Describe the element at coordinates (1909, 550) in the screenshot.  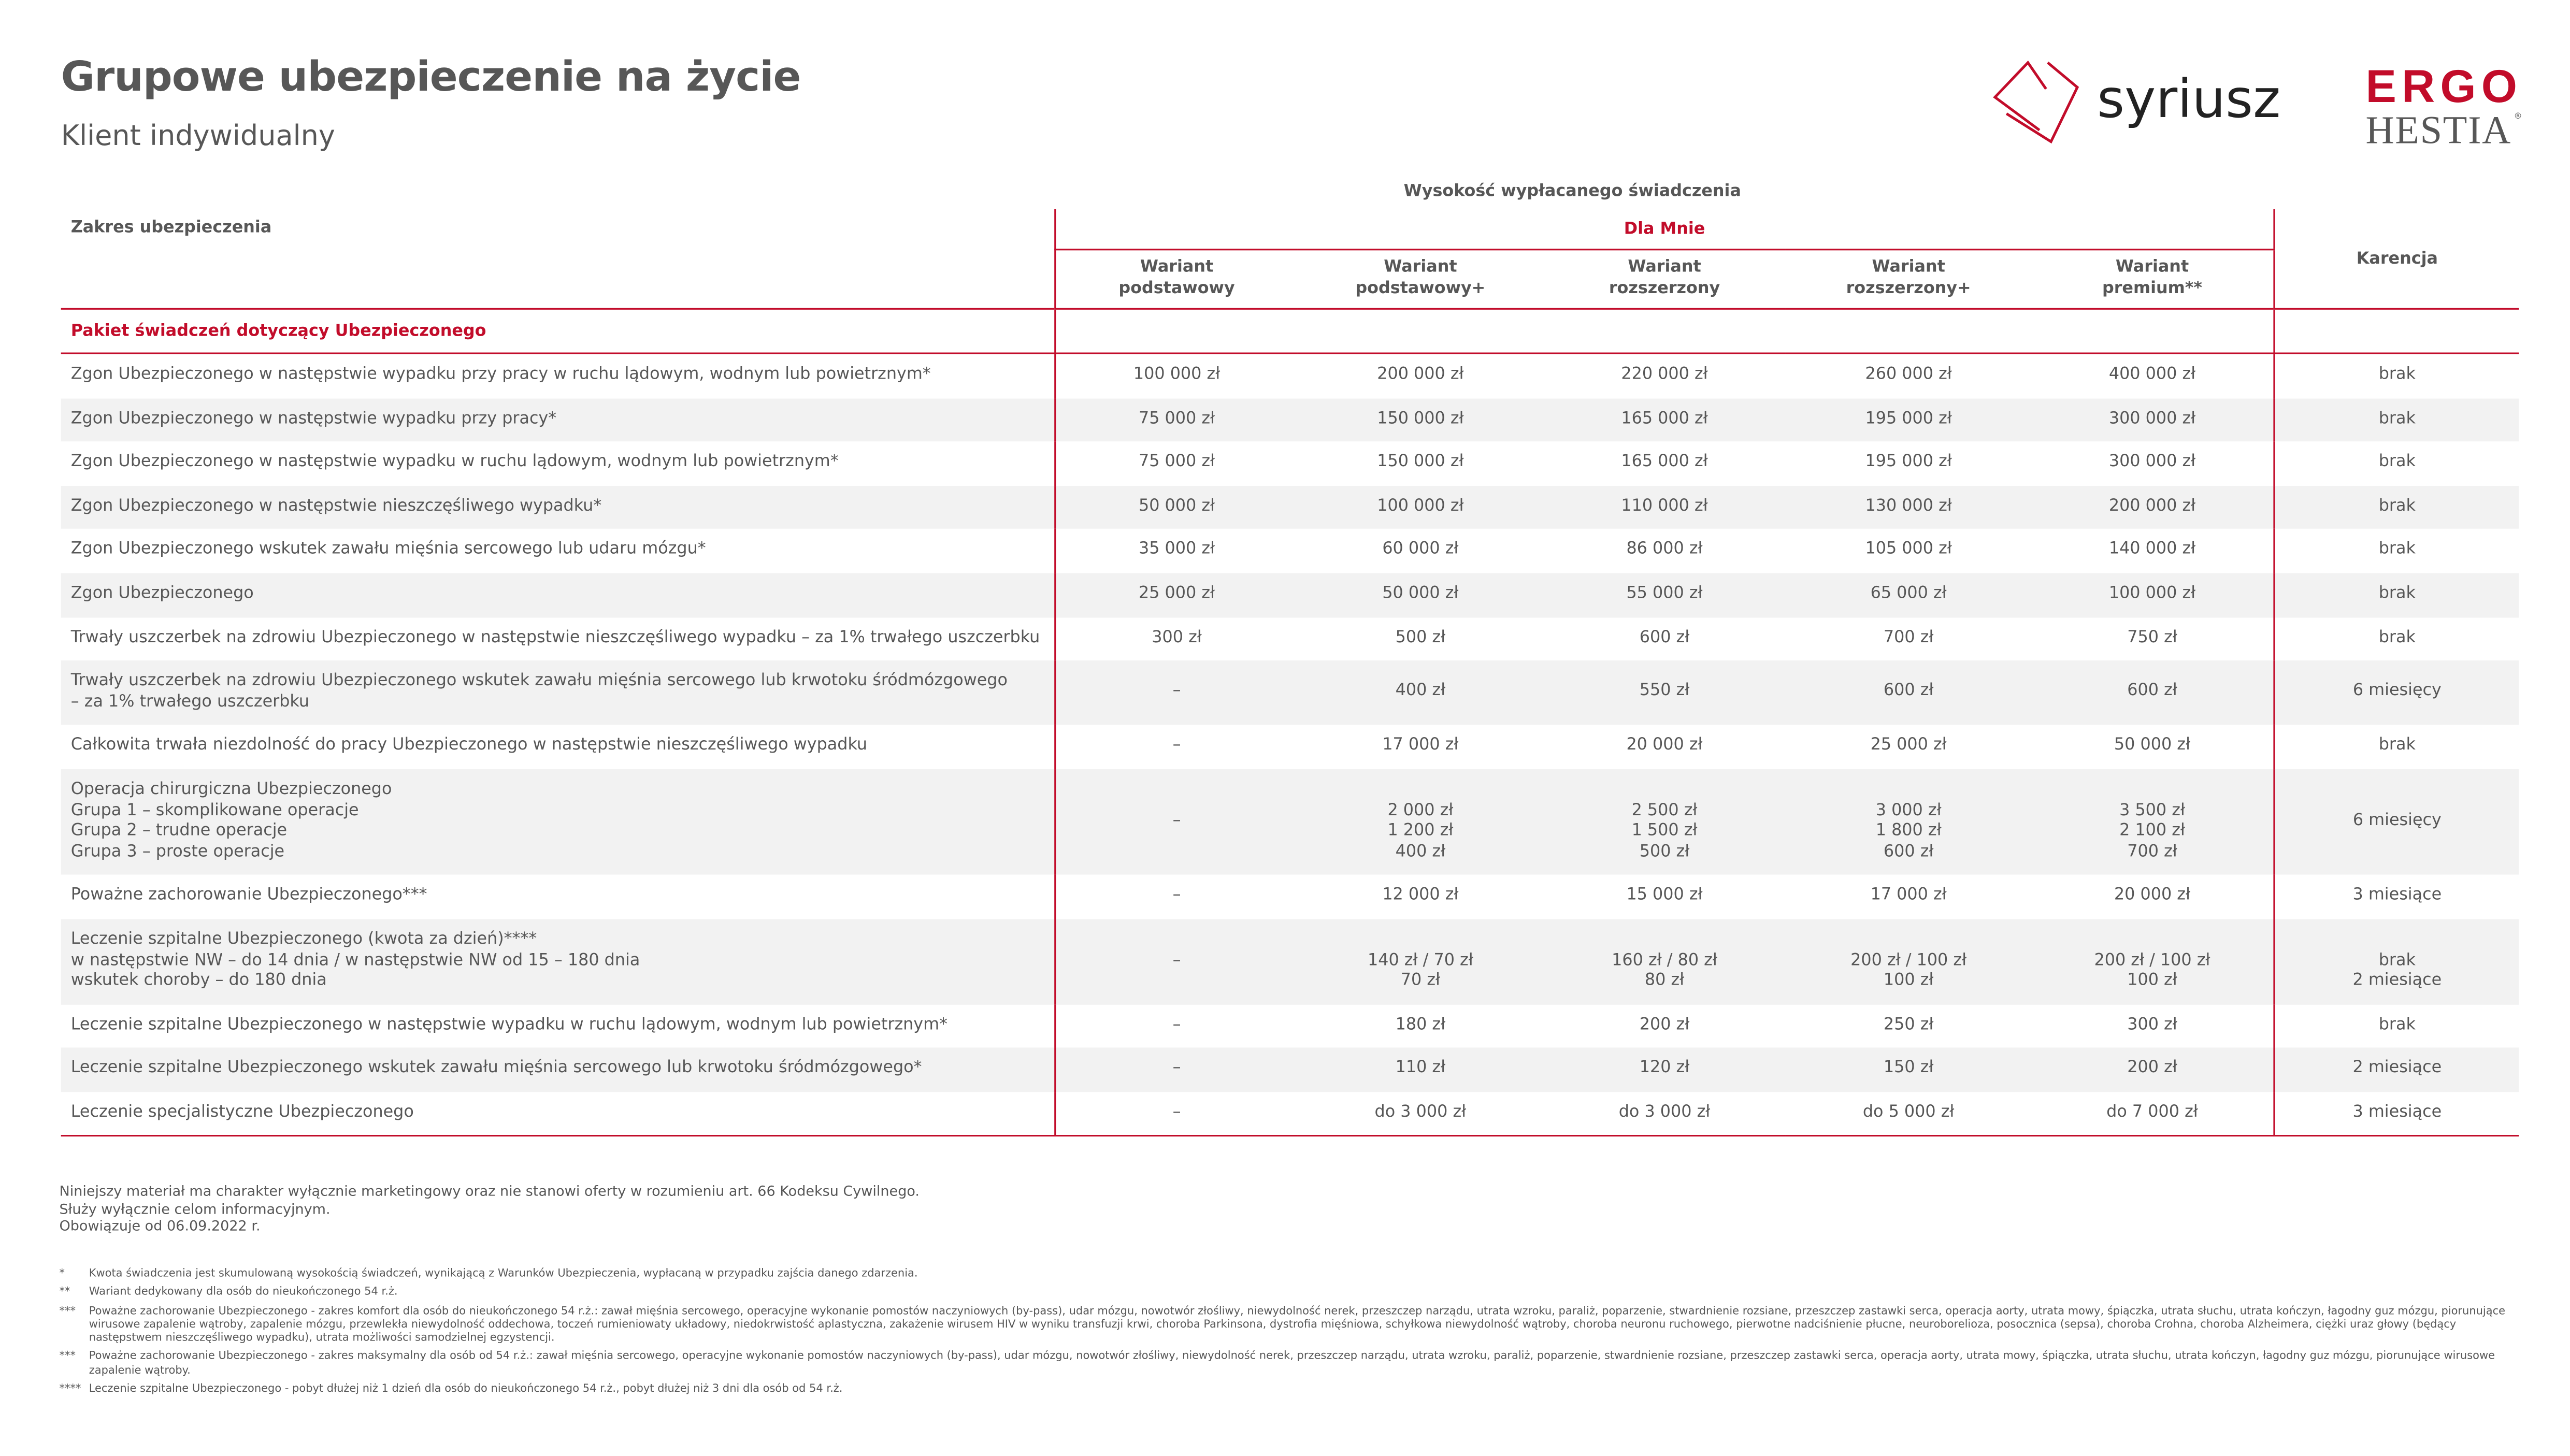
I see `benefit-value: 105 000 zł` at that location.